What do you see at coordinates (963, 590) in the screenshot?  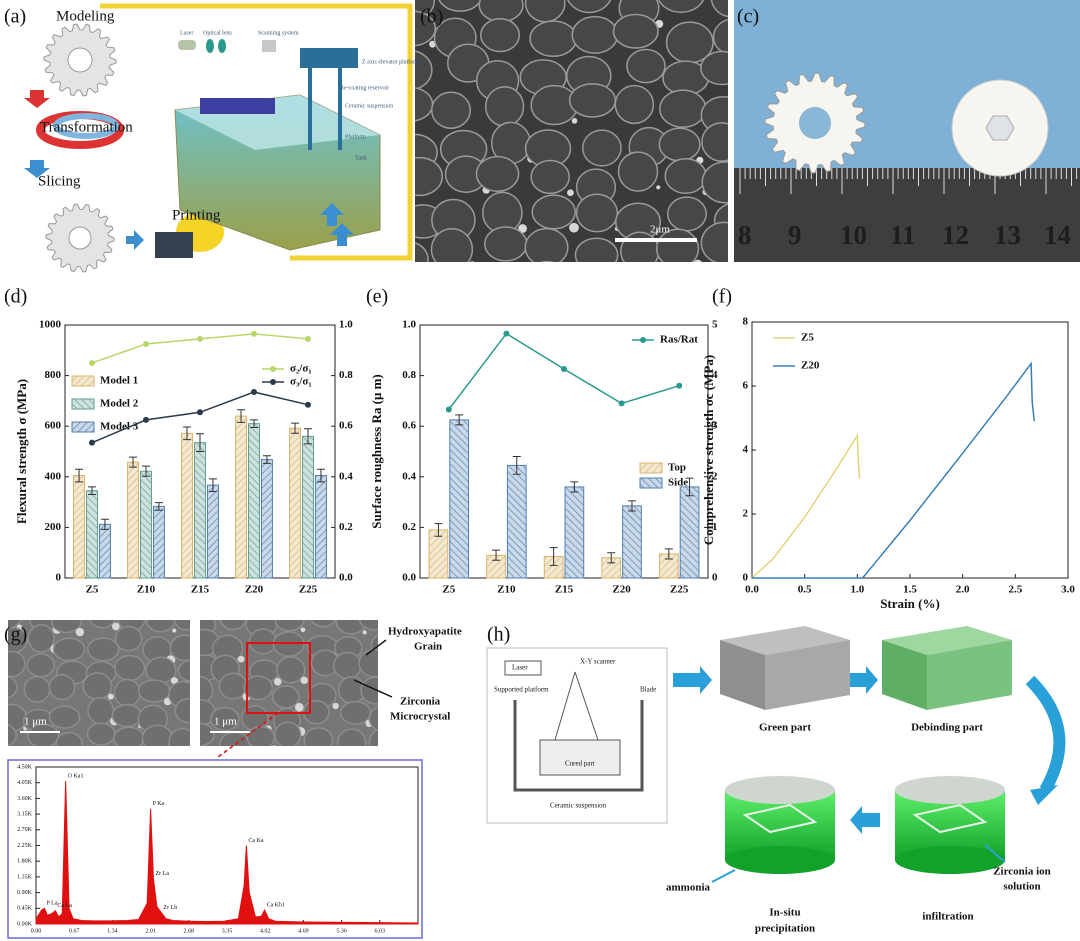 I see `x-tick-label: 2.0` at bounding box center [963, 590].